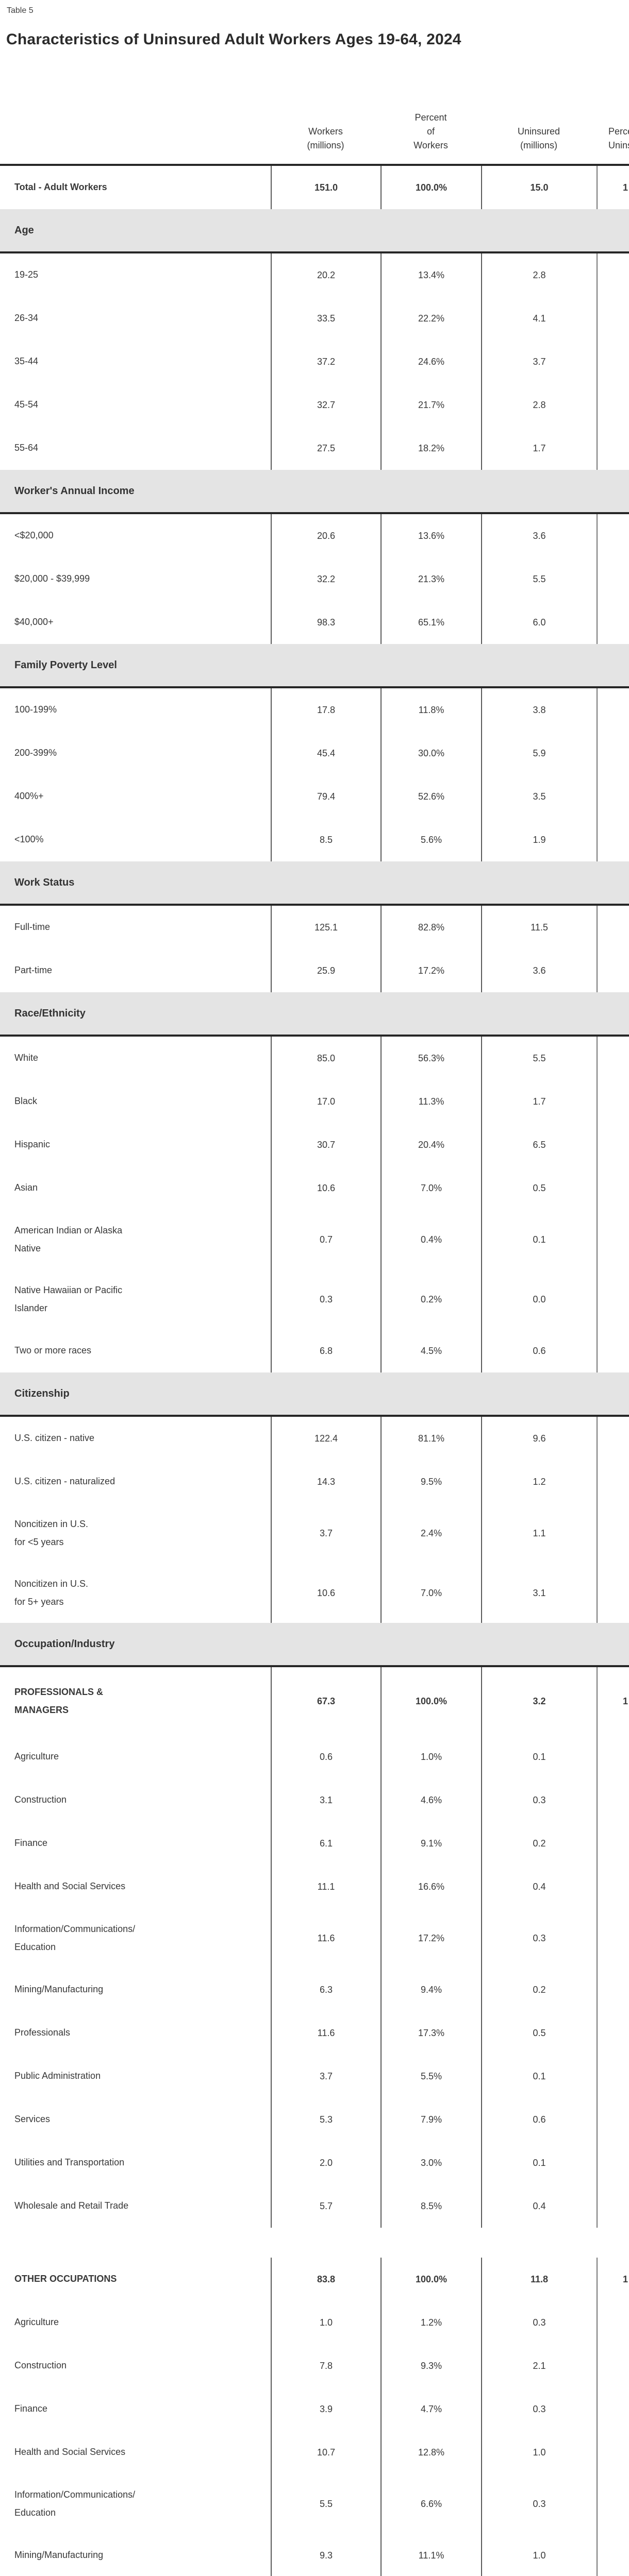  I want to click on percent-of-workers-value: 16.6%, so click(431, 1887).